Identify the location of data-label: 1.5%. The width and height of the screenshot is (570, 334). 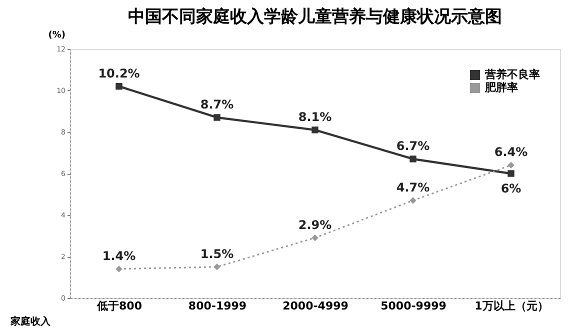
(217, 253).